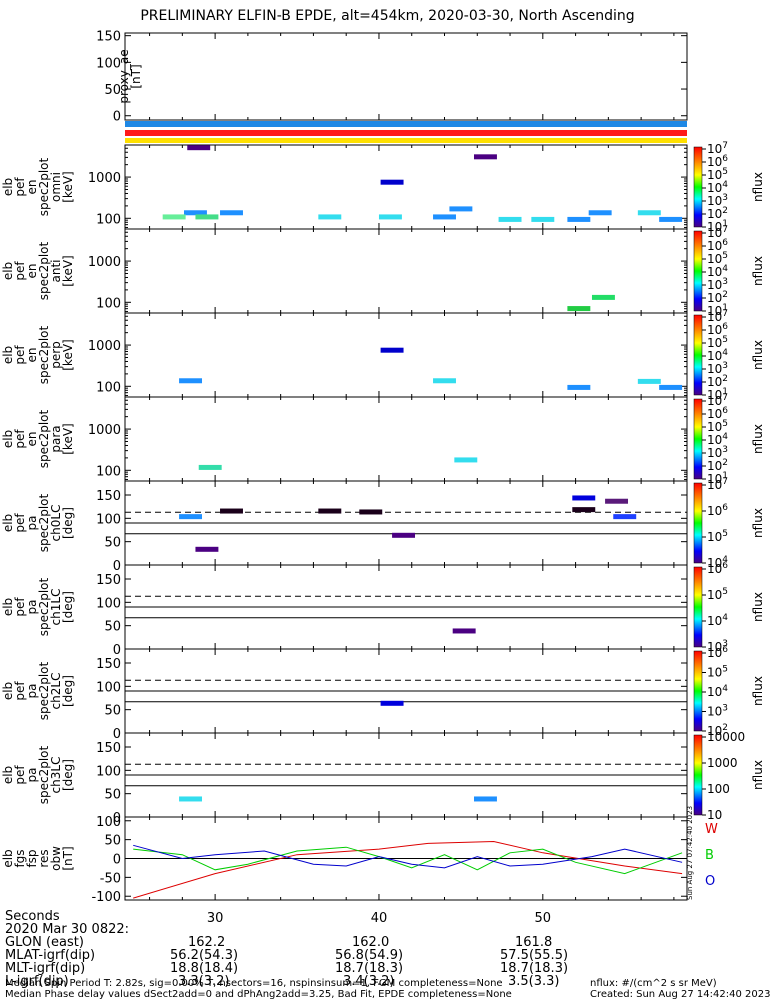 The image size is (775, 1000). Describe the element at coordinates (56, 355) in the screenshot. I see `y-axis-label: perp` at that location.